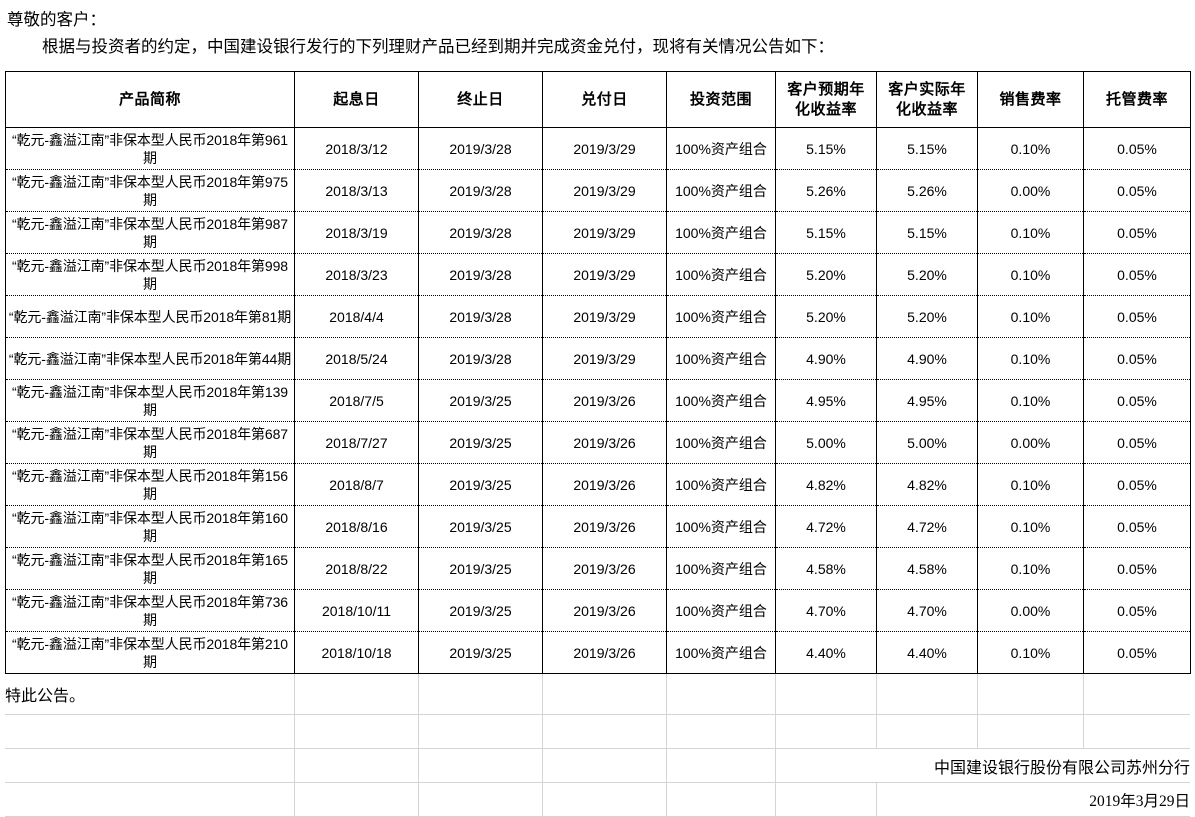  I want to click on cell-start-date: 2018/10/18, so click(356, 652).